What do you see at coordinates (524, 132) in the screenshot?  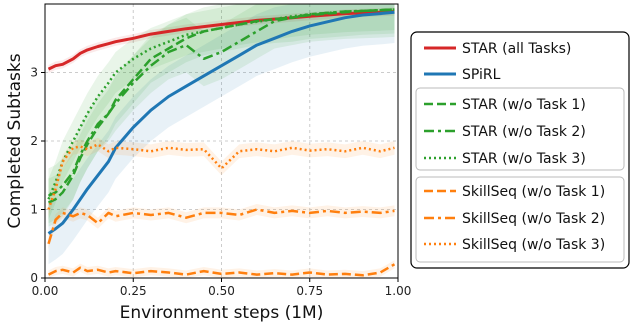 I see `legend-label: STAR (w/o Task 2)` at bounding box center [524, 132].